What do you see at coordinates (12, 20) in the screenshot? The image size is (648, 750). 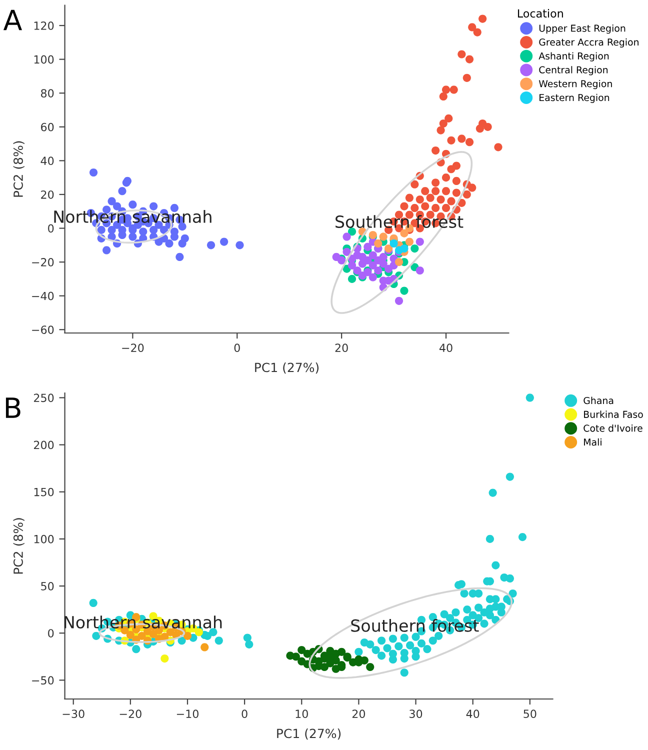 I see `text: A` at bounding box center [12, 20].